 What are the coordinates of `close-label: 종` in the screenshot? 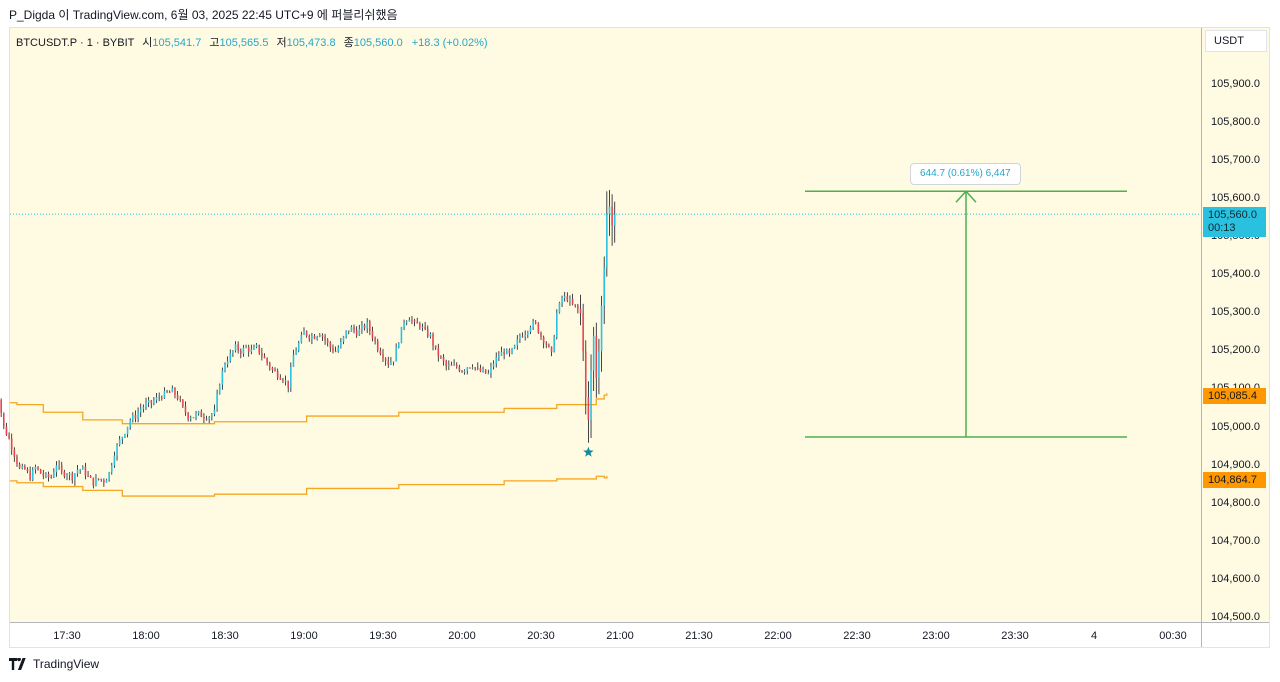 It's located at (348, 43).